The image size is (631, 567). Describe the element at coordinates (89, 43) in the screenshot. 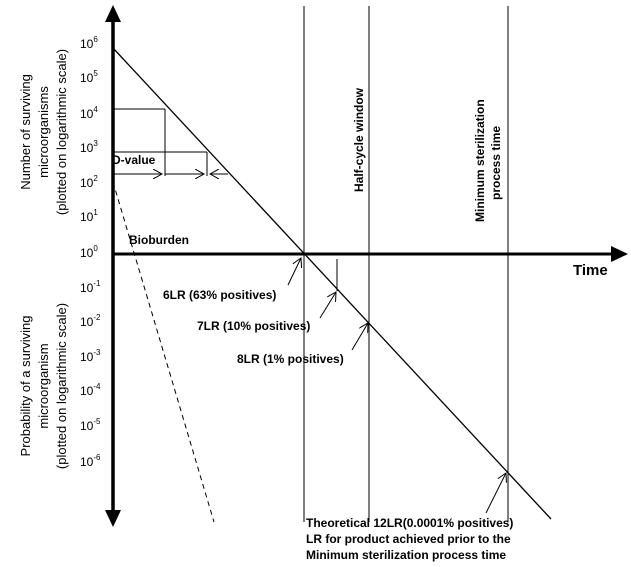

I see `y-tick-1e6: 10⁶` at that location.